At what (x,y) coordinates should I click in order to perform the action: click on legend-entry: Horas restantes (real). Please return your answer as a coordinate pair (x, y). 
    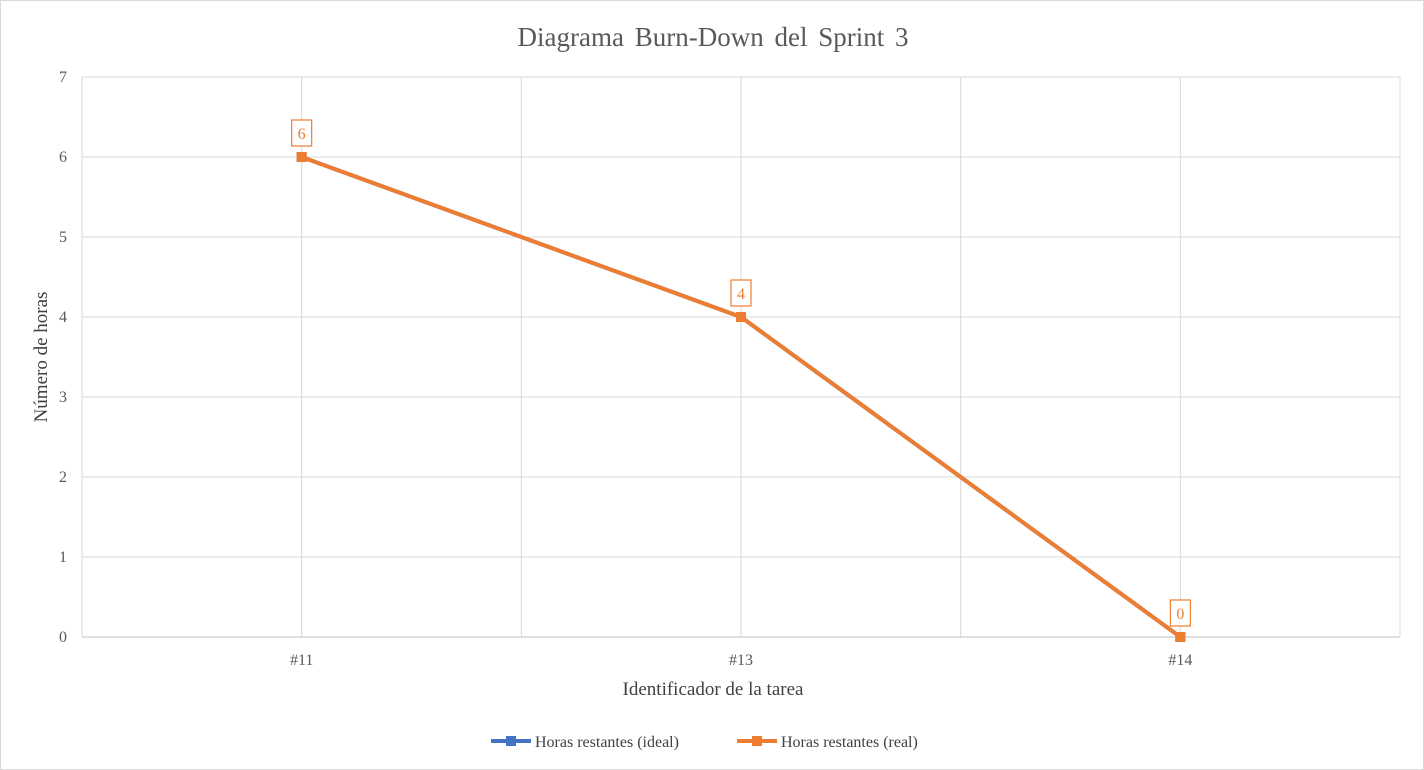
    Looking at the image, I should click on (849, 742).